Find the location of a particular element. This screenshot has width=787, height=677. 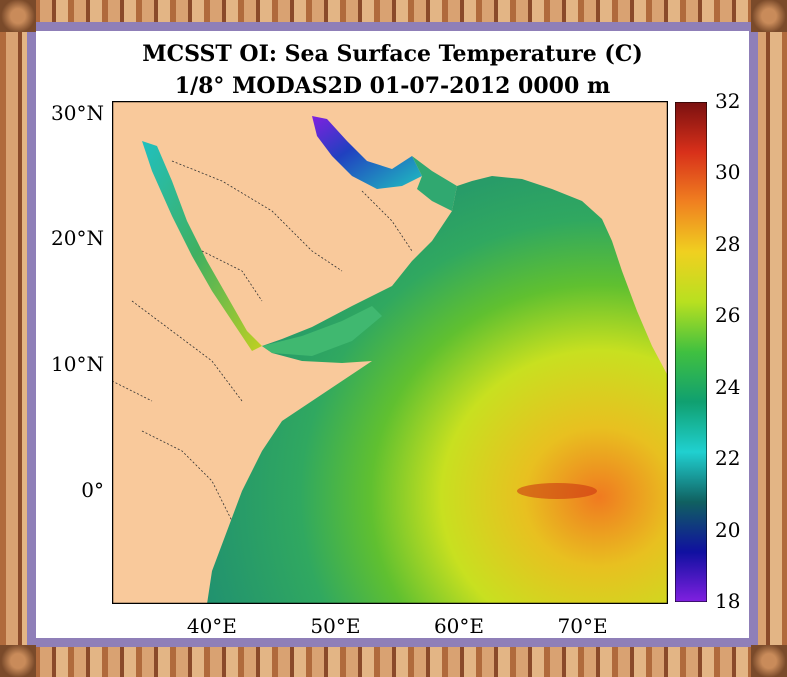

latitude-tick-label: 10°N is located at coordinates (77, 364).